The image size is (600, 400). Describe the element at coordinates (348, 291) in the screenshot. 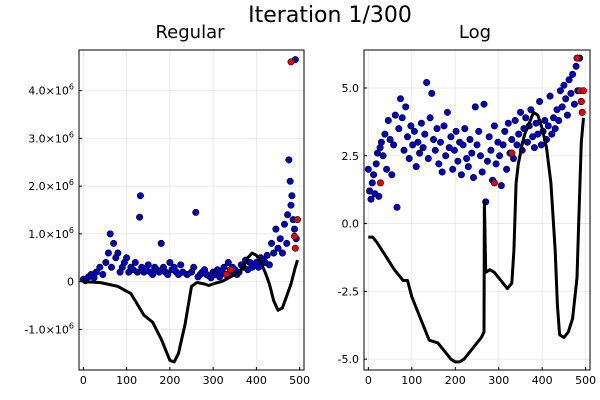

I see `y-tick-label: -2.5` at that location.